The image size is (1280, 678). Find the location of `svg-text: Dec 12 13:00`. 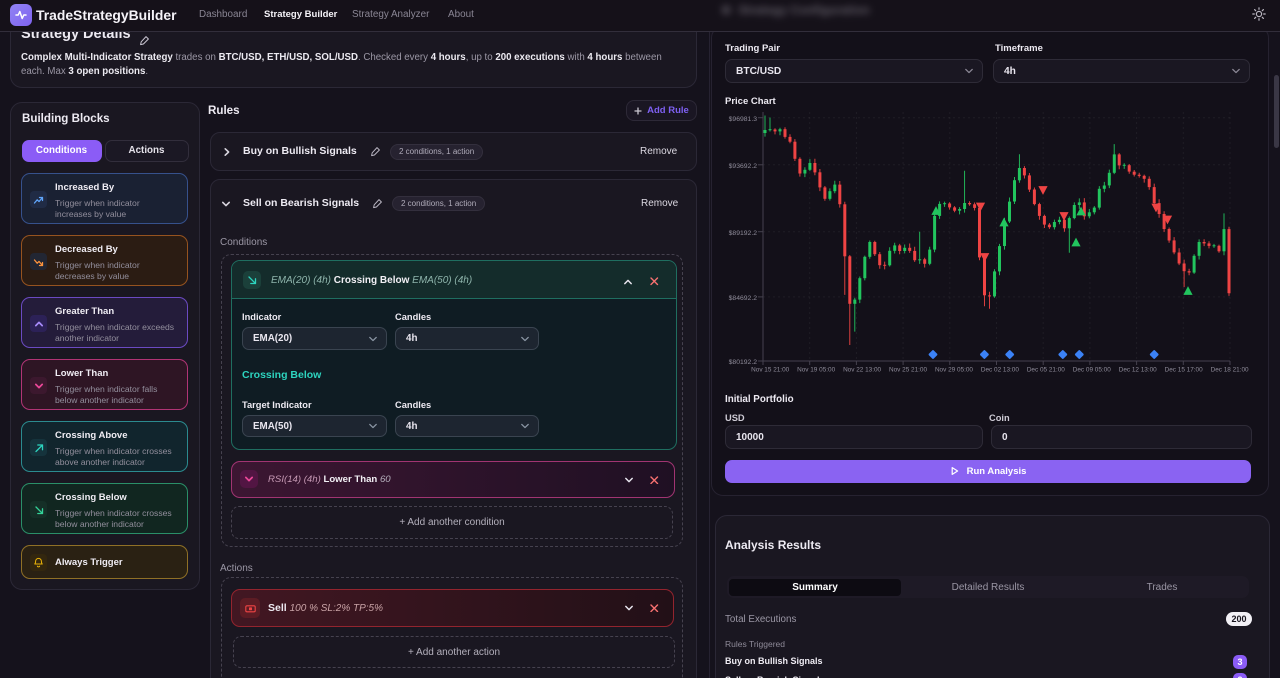

svg-text: Dec 12 13:00 is located at coordinates (1138, 370).